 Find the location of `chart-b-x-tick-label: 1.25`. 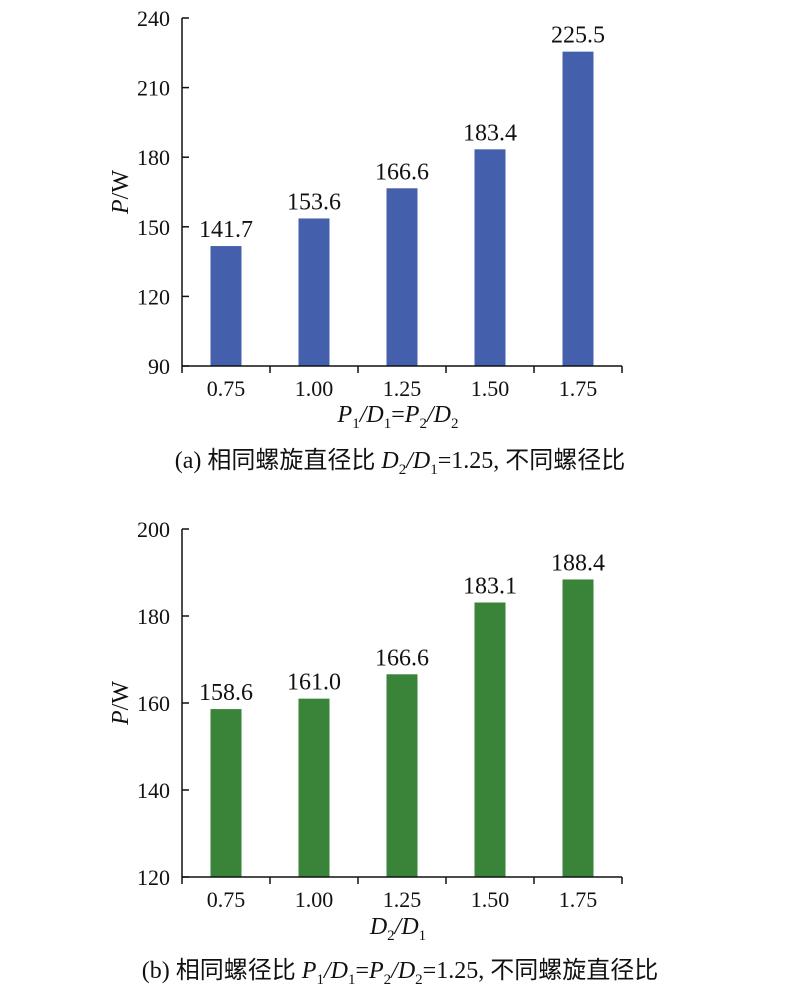

chart-b-x-tick-label: 1.25 is located at coordinates (402, 899).